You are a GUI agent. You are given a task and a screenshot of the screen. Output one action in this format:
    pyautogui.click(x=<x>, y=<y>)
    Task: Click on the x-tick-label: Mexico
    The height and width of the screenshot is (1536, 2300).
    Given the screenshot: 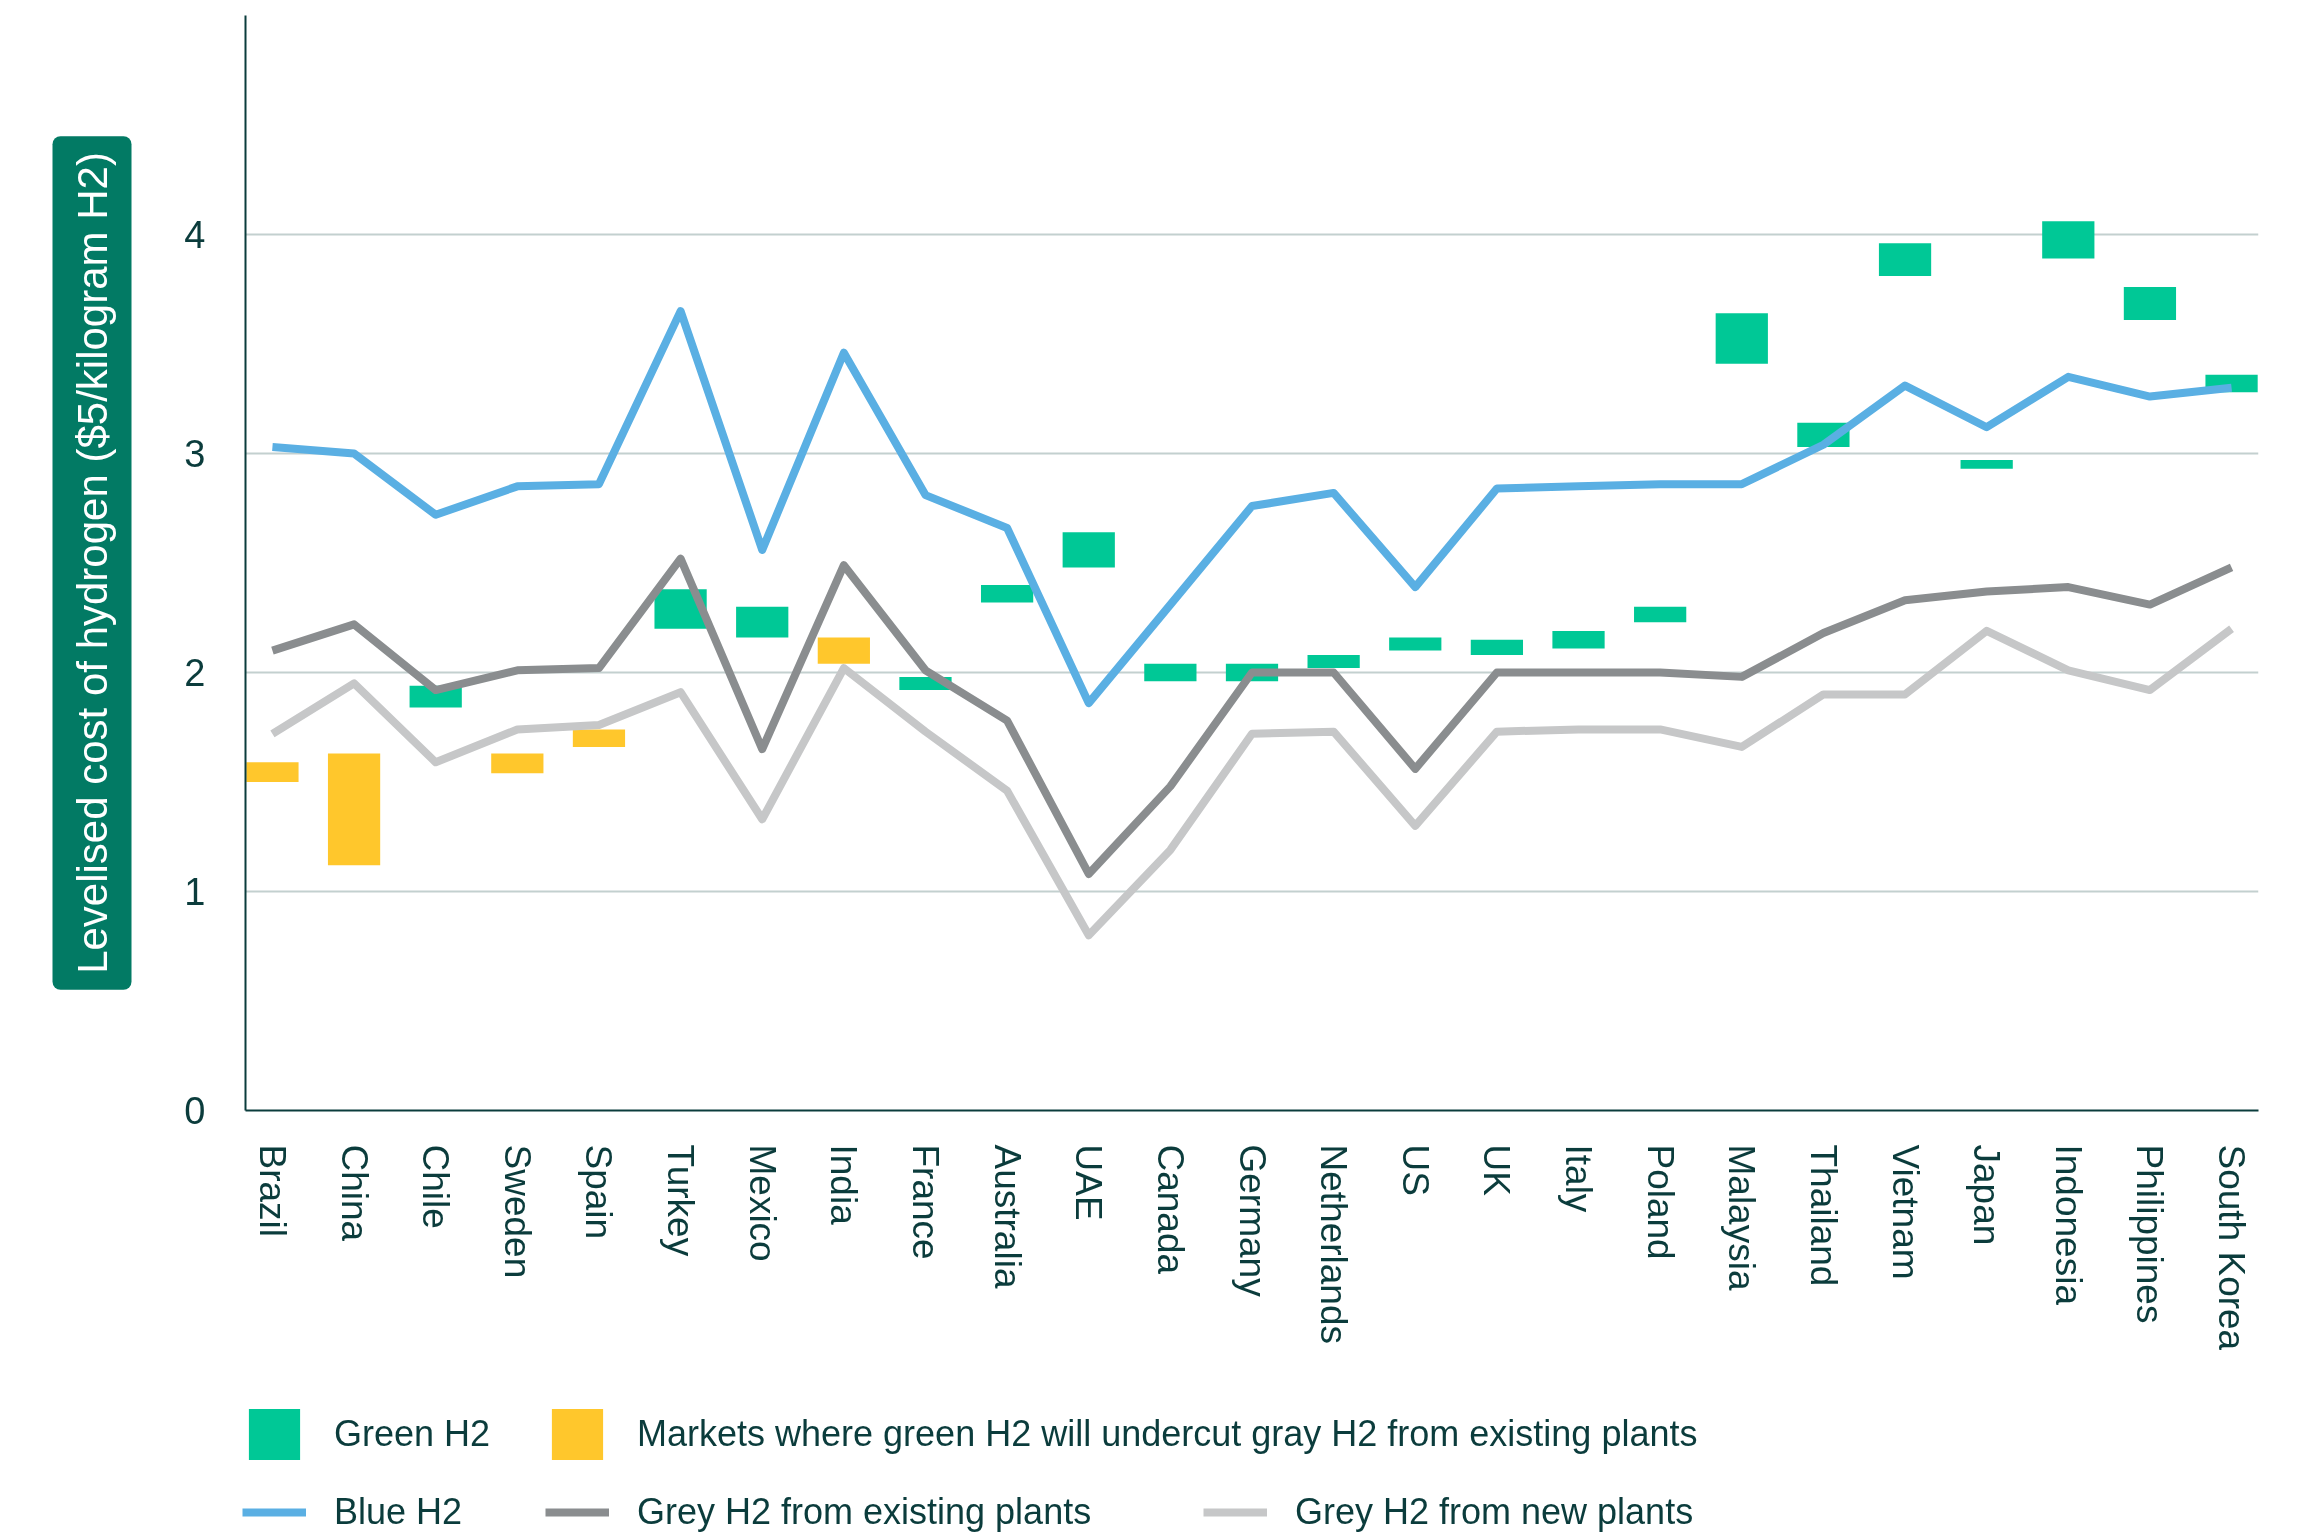 What is the action you would take?
    pyautogui.click(x=762, y=1203)
    